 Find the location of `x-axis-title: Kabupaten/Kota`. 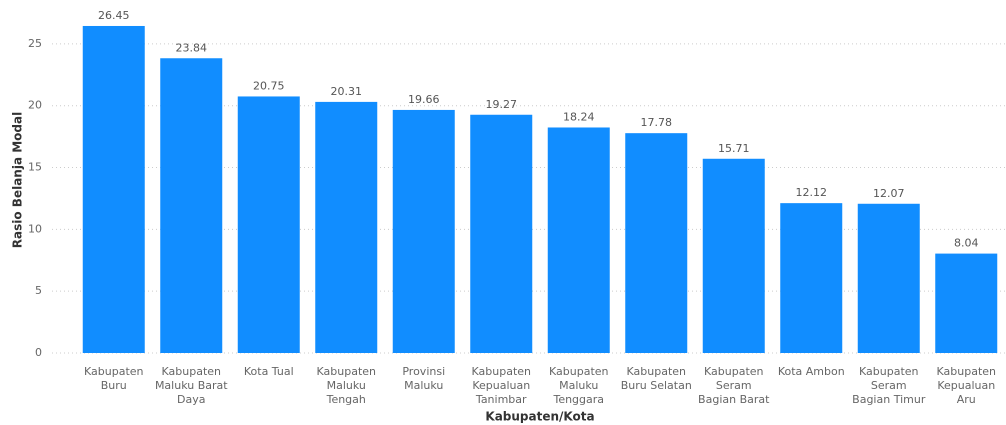

x-axis-title: Kabupaten/Kota is located at coordinates (539, 417).